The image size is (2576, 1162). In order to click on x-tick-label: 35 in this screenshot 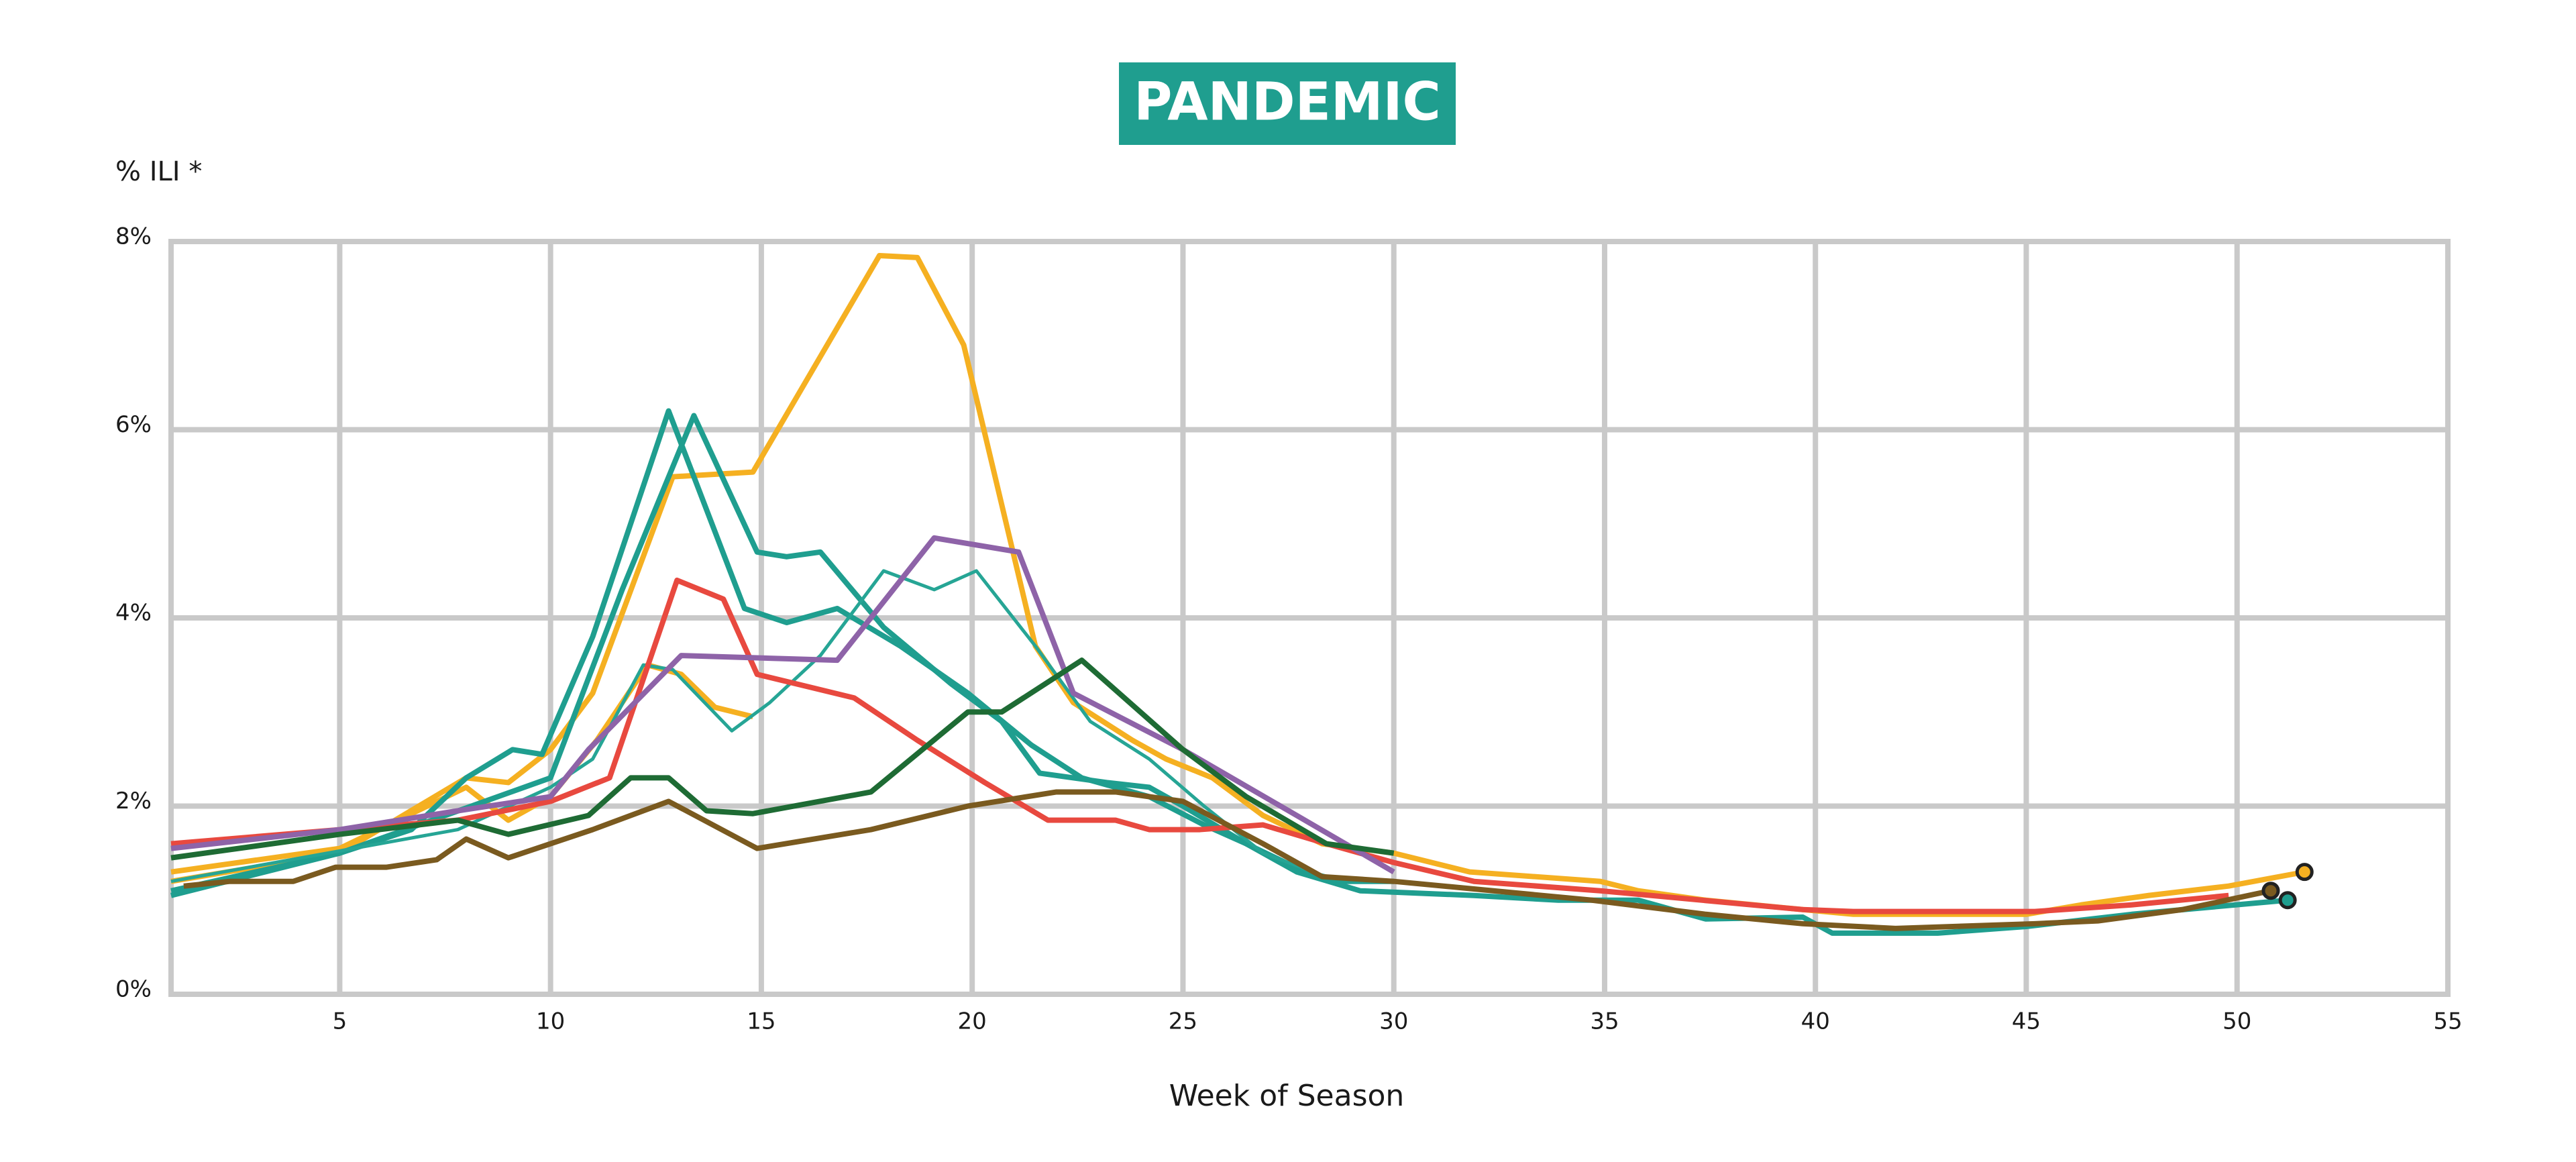, I will do `click(1604, 1021)`.